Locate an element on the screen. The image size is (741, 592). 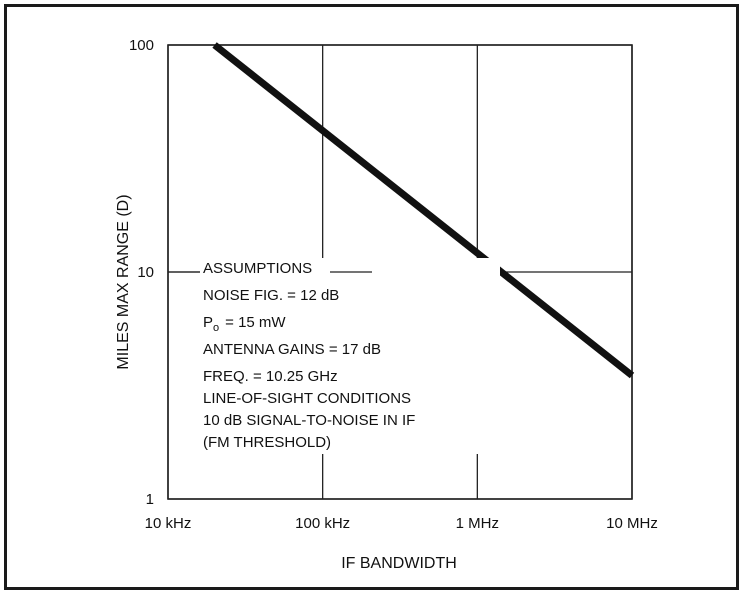
note-line-power: Po = 15 mW is located at coordinates (244, 324).